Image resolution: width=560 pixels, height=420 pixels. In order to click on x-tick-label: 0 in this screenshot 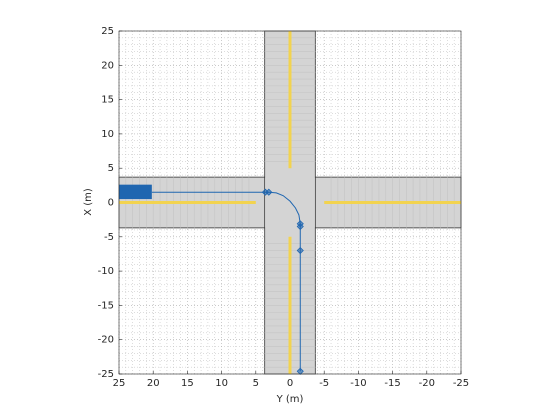, I will do `click(290, 383)`.